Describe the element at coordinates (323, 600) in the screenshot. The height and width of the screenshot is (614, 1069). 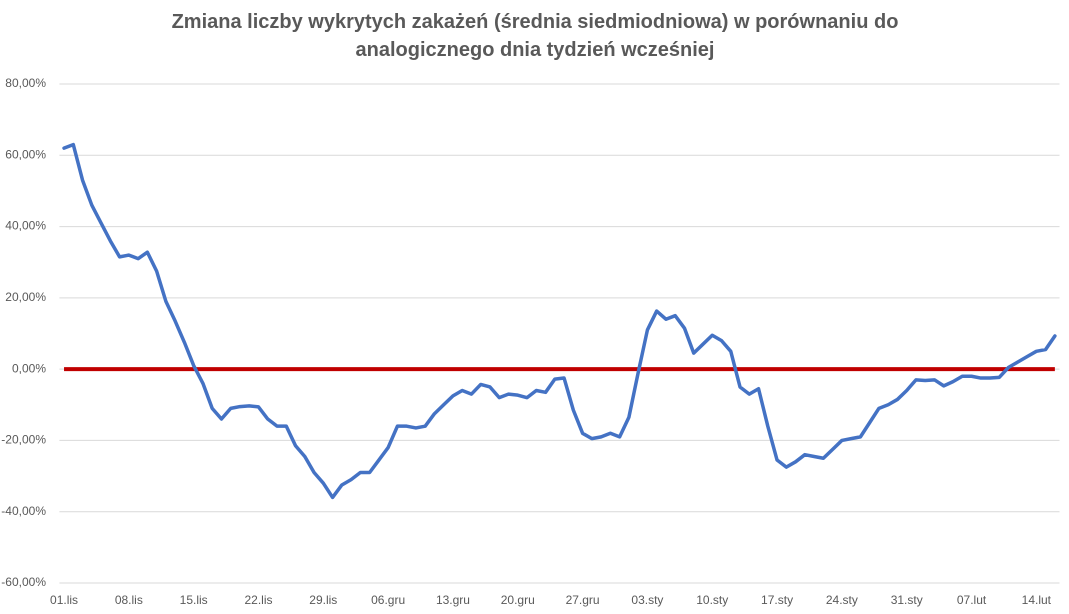
I see `x-tick-label: 29.lis` at that location.